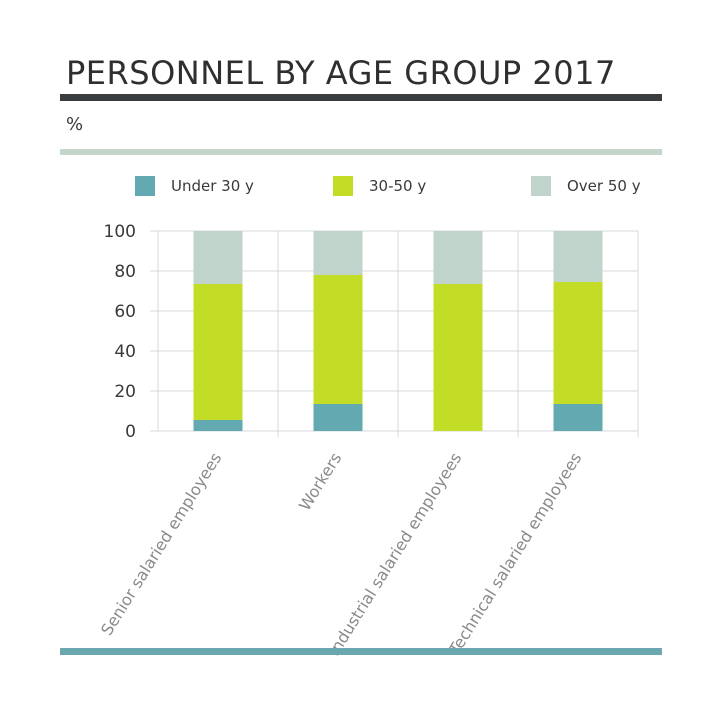 Image resolution: width=722 pixels, height=715 pixels. What do you see at coordinates (515, 554) in the screenshot?
I see `category-label: Technical salaried employees` at bounding box center [515, 554].